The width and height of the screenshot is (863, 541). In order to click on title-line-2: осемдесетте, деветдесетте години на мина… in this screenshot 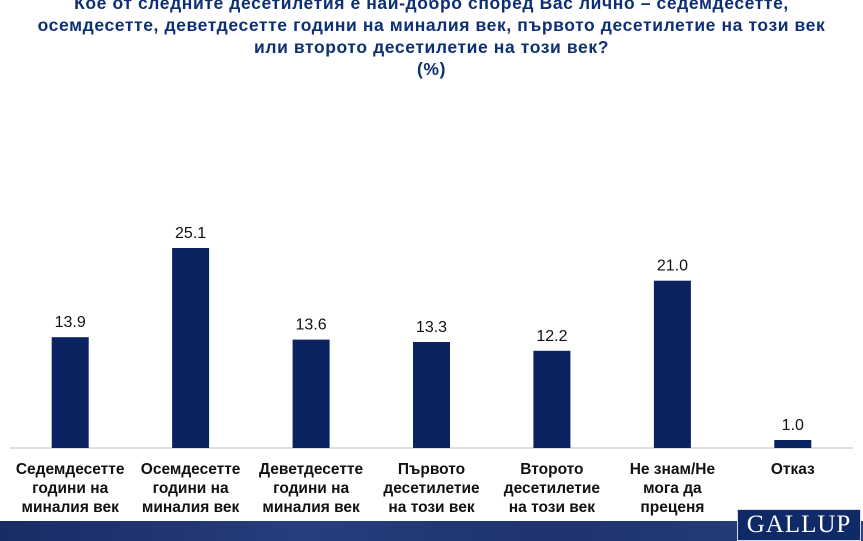, I will do `click(431, 25)`.